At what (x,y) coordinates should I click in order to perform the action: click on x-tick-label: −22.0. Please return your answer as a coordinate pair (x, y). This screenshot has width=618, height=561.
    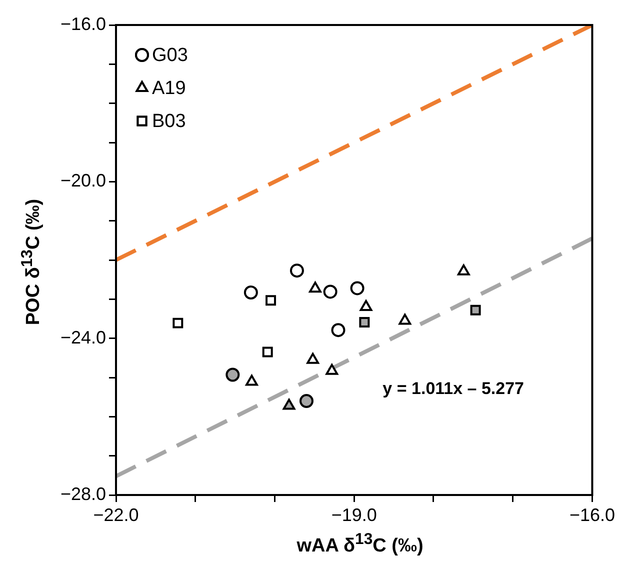
    Looking at the image, I should click on (116, 514).